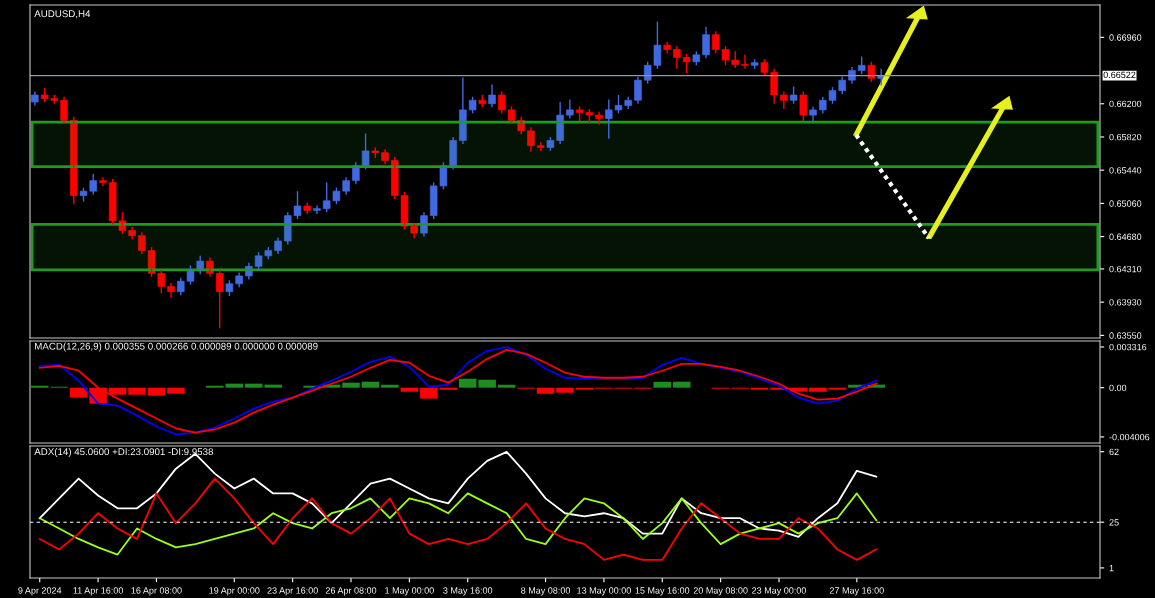 This screenshot has width=1155, height=598. I want to click on y-tick-label: 25, so click(1114, 522).